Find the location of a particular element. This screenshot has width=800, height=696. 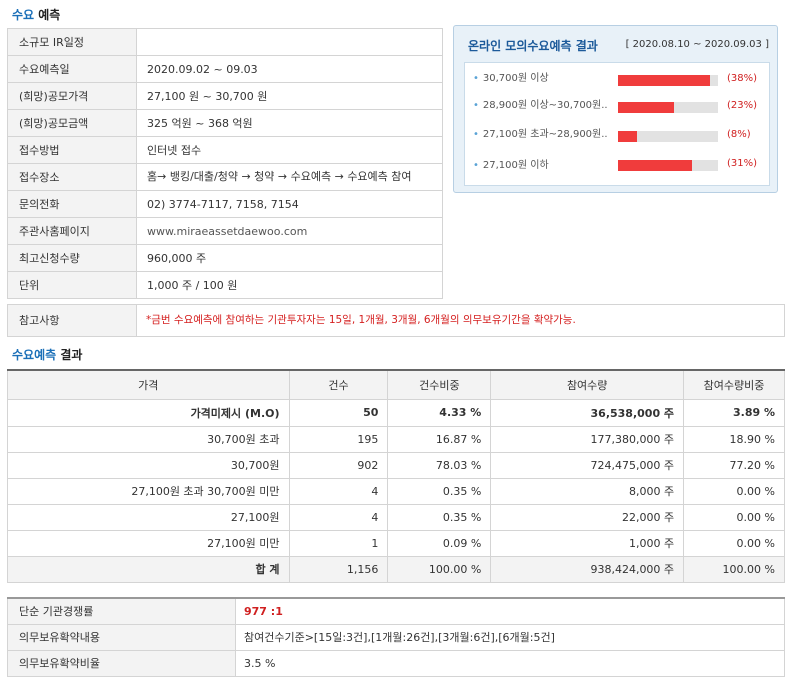

info-row-place: 접수장소 홈→ 뱅킹/대출/청약 → 청약 → 수요예측 → 수요예측 참여 is located at coordinates (225, 177).